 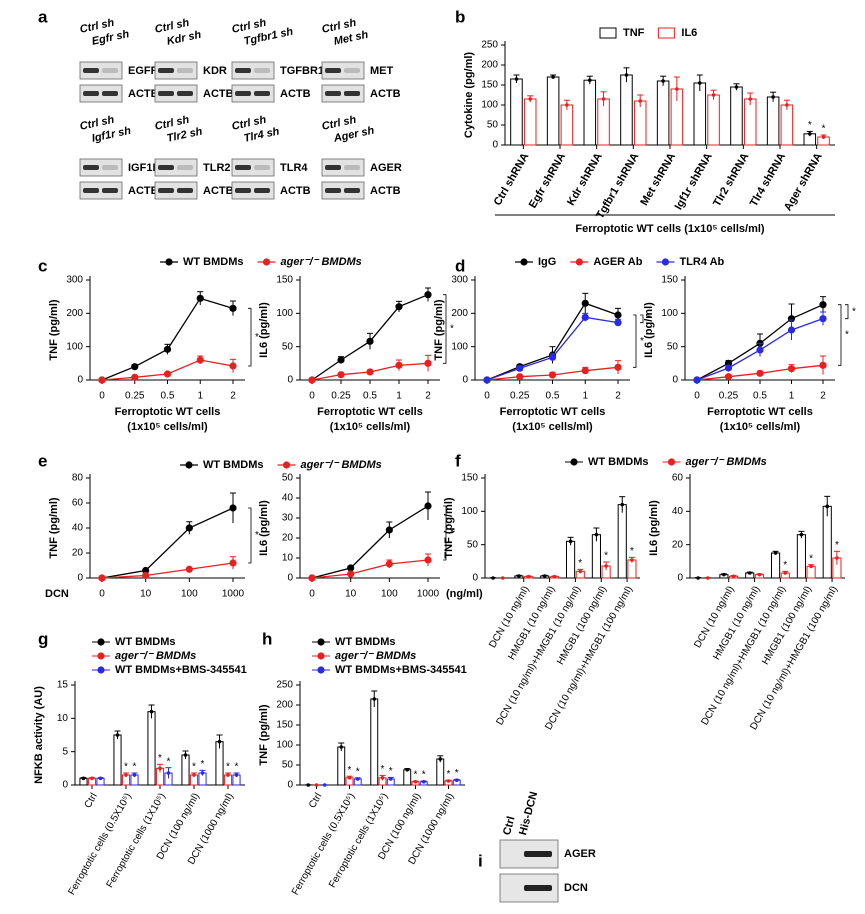 I want to click on x-axis-label: Ferroptotic WT cells, so click(x=370, y=412).